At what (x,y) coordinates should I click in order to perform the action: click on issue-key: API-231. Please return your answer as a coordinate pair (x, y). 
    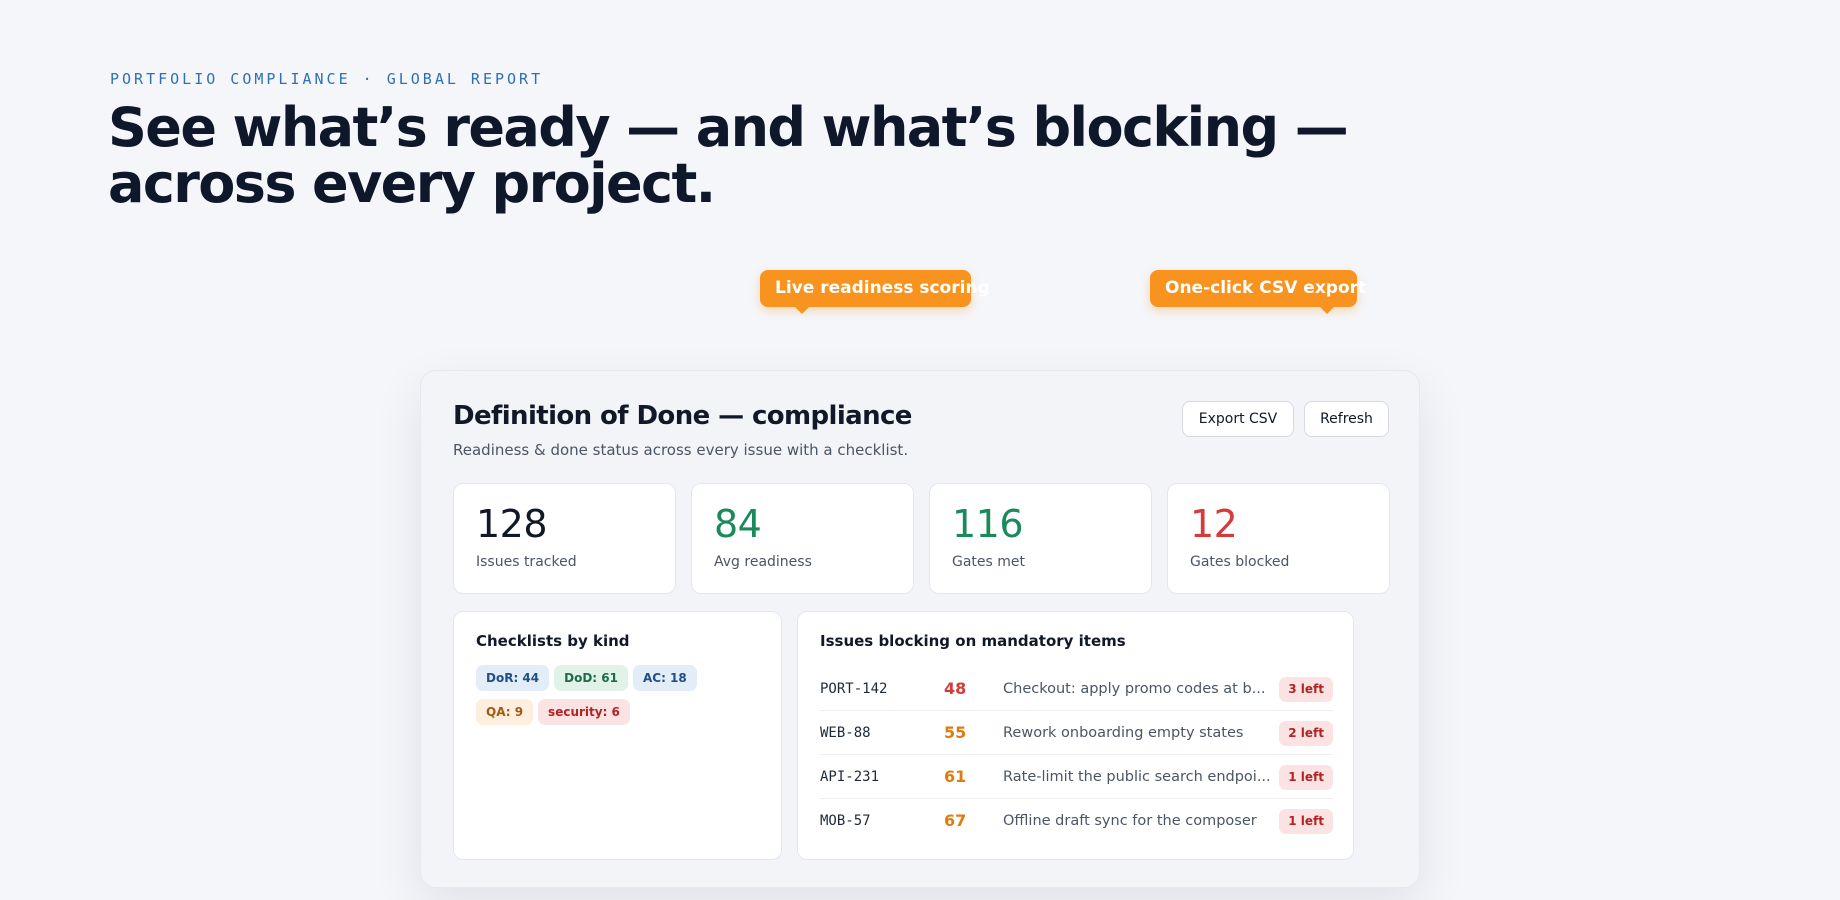
    Looking at the image, I should click on (850, 777).